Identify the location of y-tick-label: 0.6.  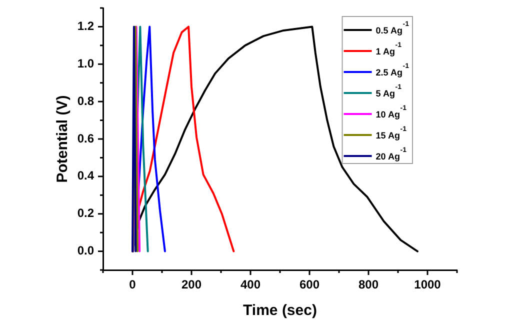
(85, 138).